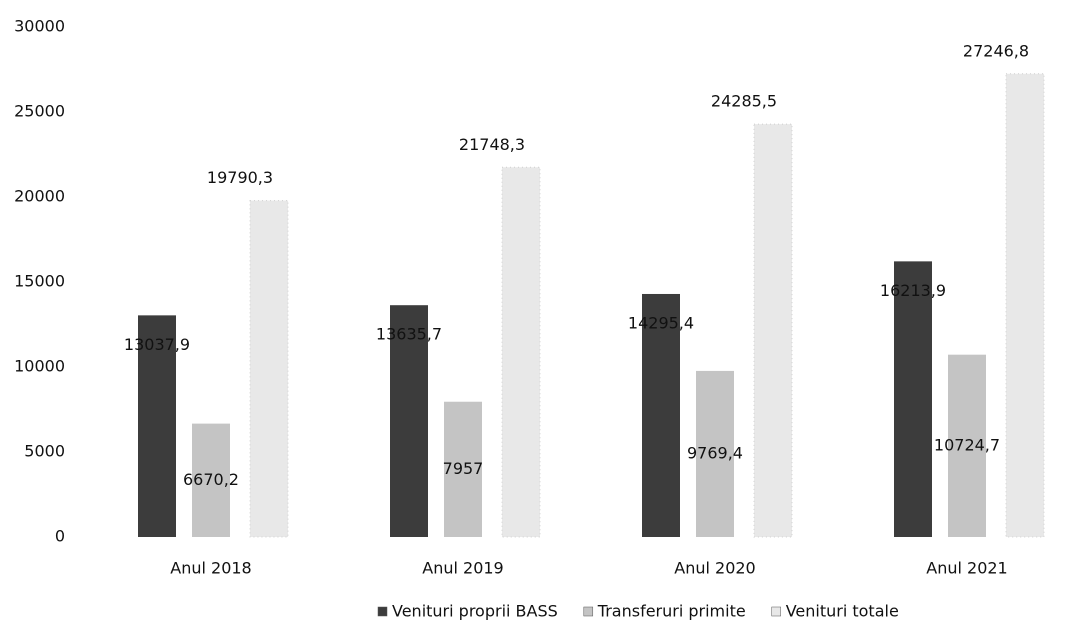 The width and height of the screenshot is (1073, 628). Describe the element at coordinates (39, 366) in the screenshot. I see `y-tick-label: 10000` at that location.